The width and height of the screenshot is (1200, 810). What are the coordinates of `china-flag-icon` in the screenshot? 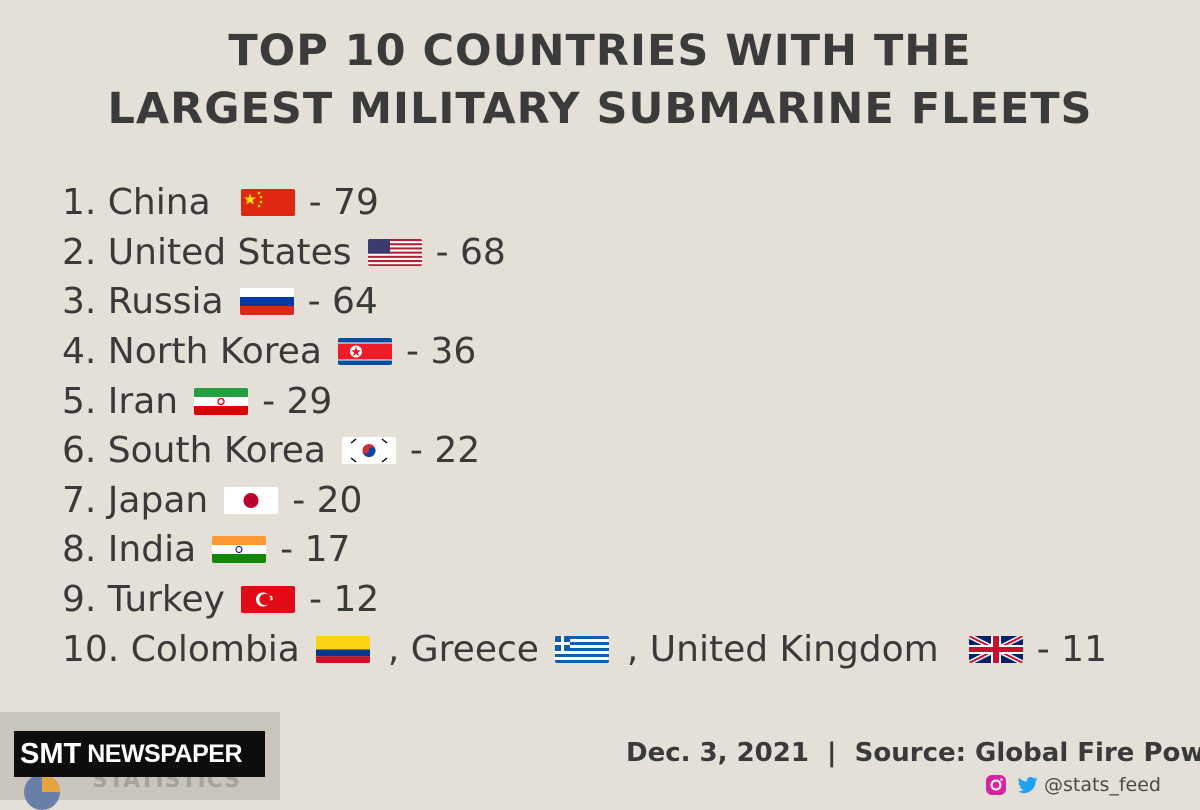 It's located at (267, 203).